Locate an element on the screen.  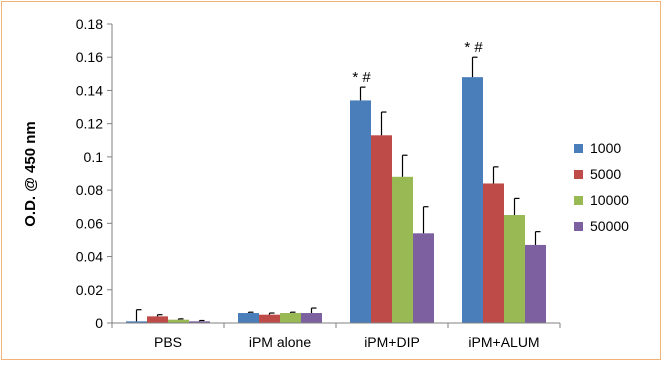
y-tick-label: 0.04 is located at coordinates (89, 257).